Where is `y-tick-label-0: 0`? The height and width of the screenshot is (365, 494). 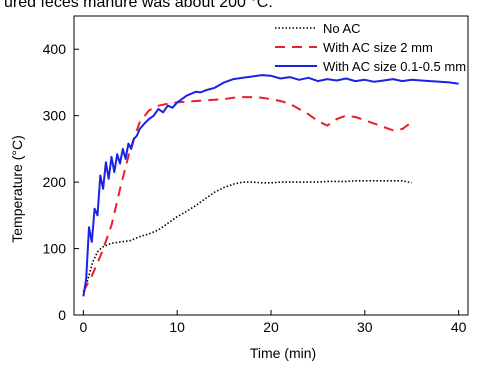
y-tick-label-0: 0 is located at coordinates (62, 315).